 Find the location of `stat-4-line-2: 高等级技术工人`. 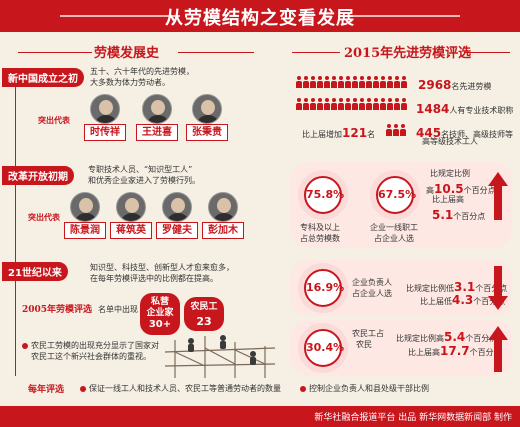

stat-4-line-2: 高等级技术工人 is located at coordinates (450, 141).